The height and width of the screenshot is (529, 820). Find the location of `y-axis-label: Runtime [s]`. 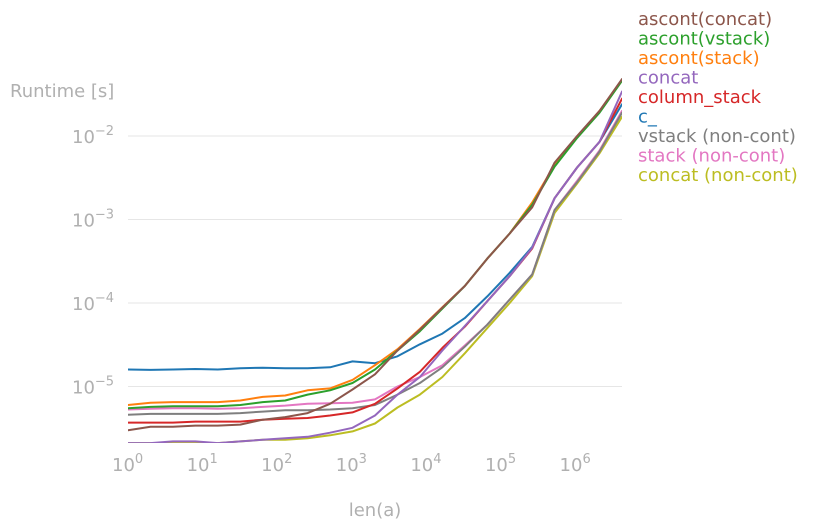

y-axis-label: Runtime [s] is located at coordinates (62, 91).